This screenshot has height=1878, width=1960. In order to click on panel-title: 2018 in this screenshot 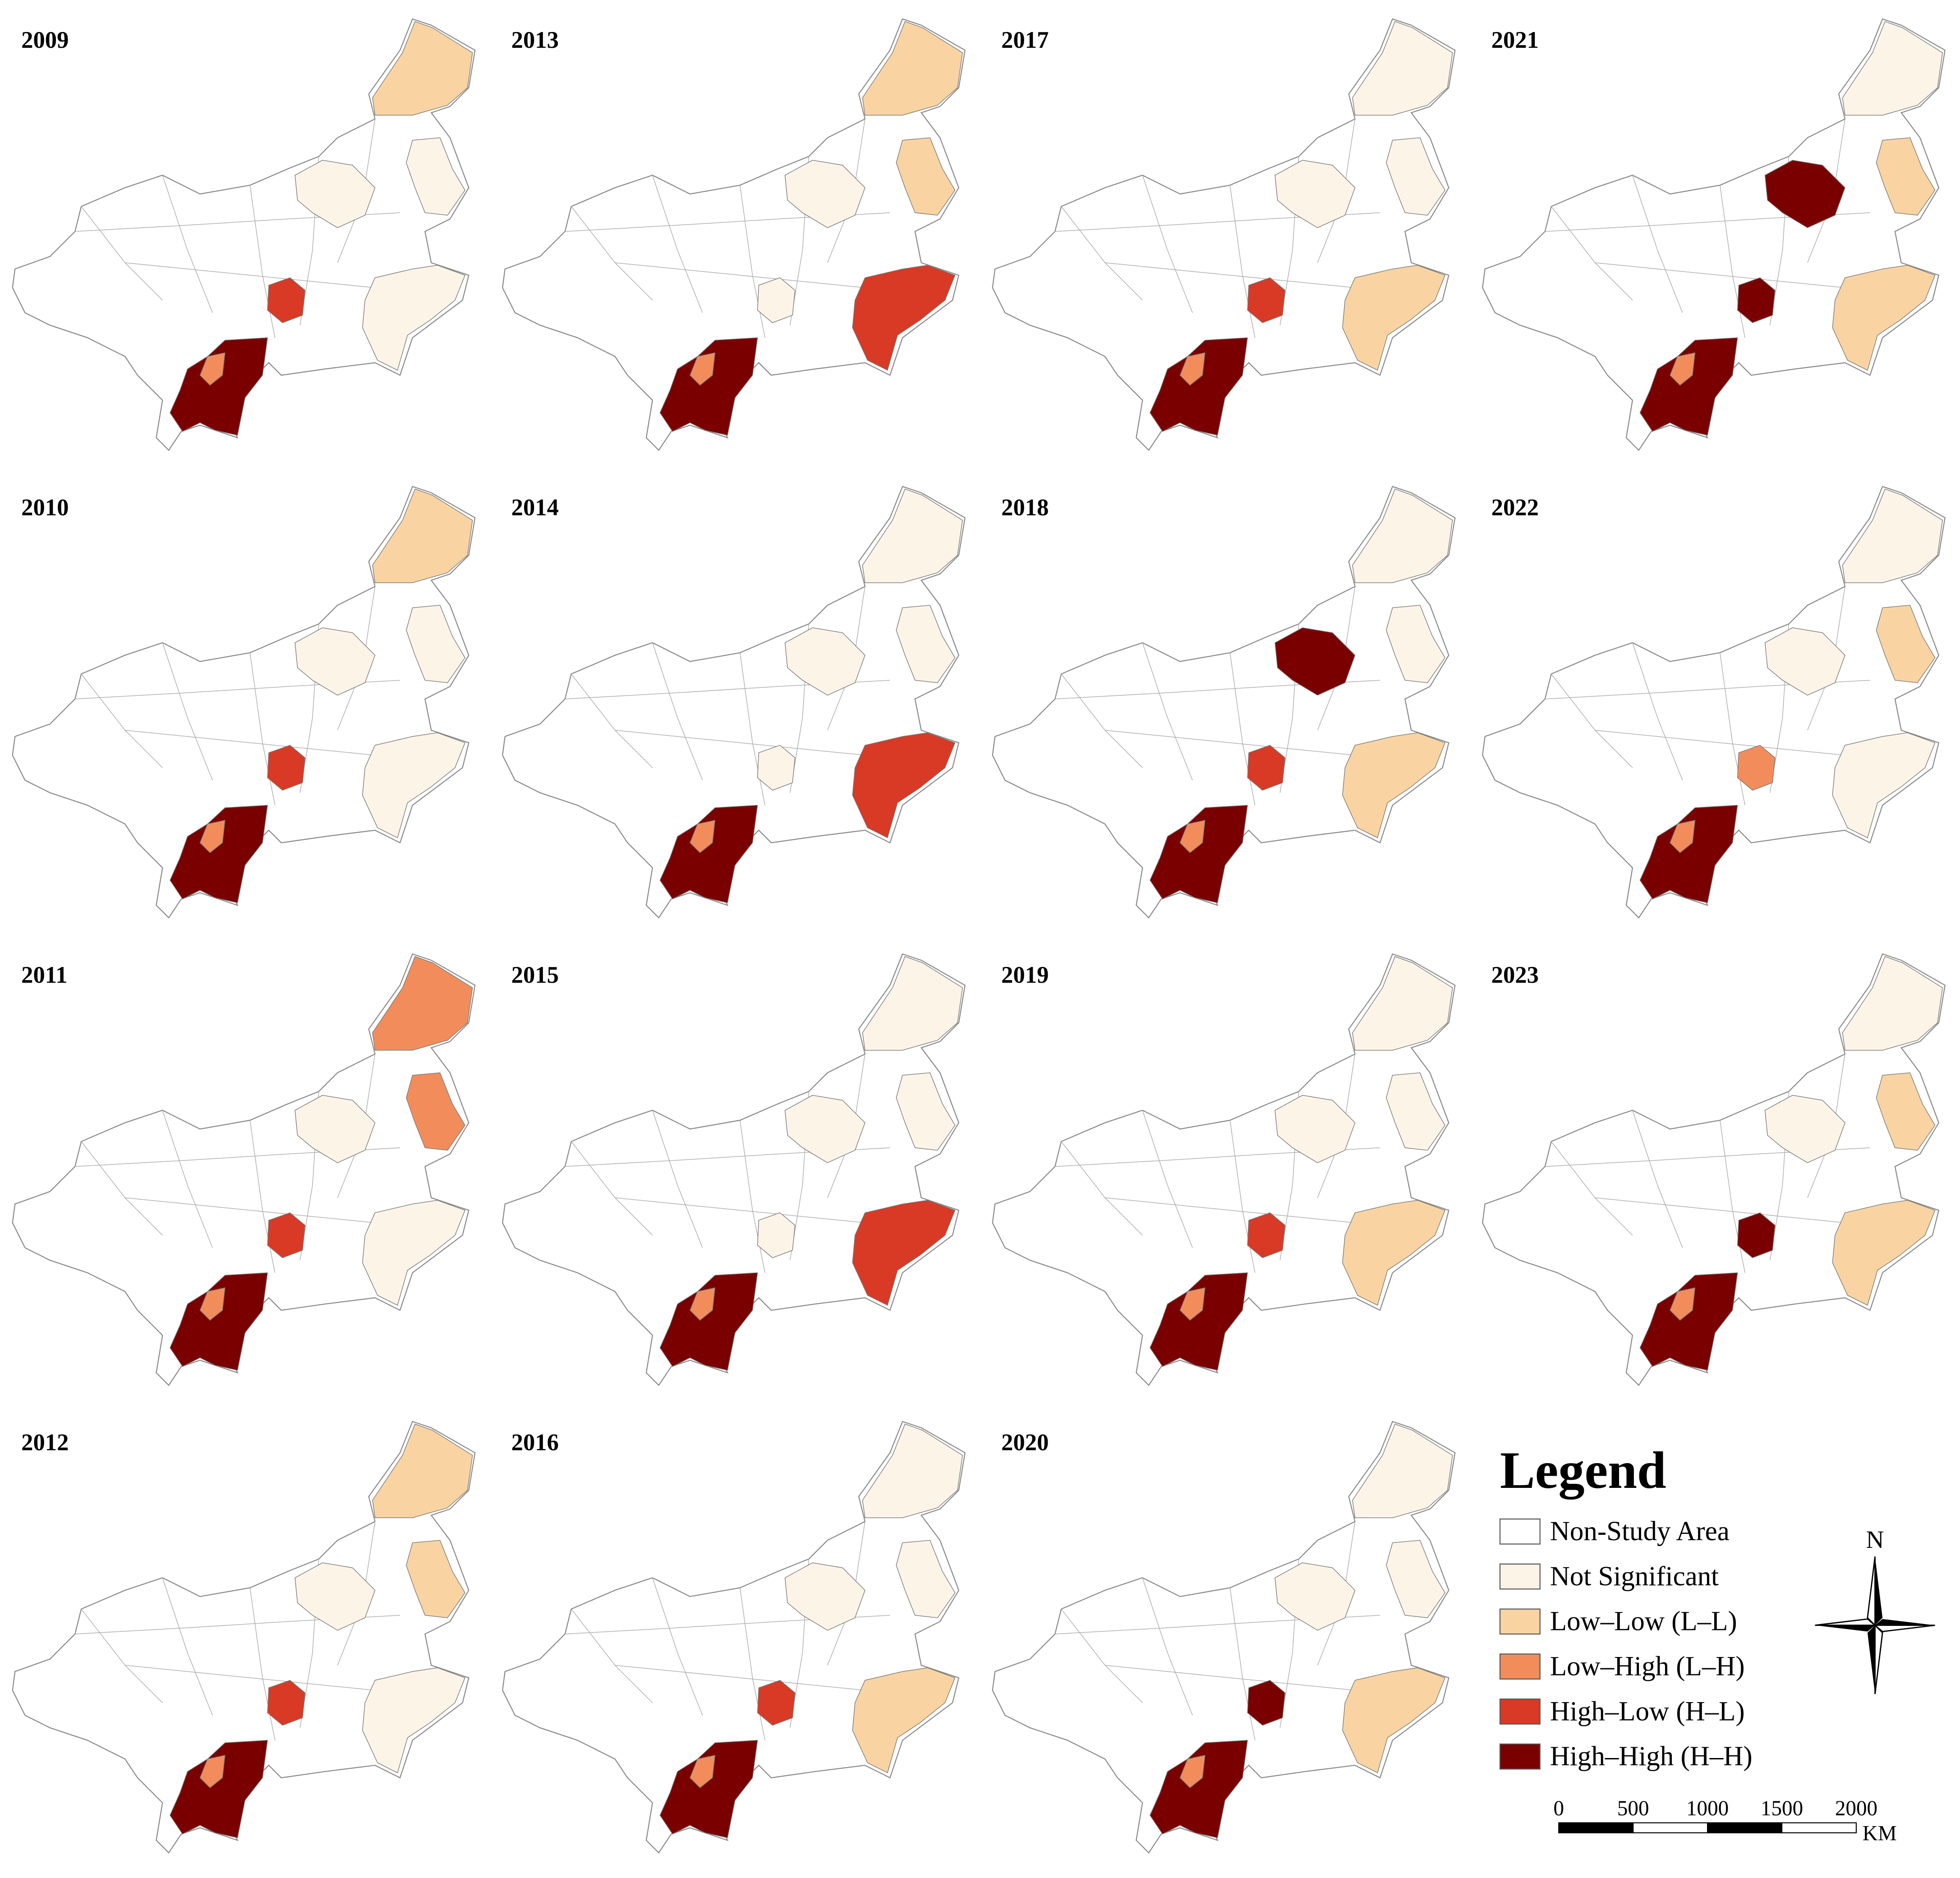, I will do `click(1025, 507)`.